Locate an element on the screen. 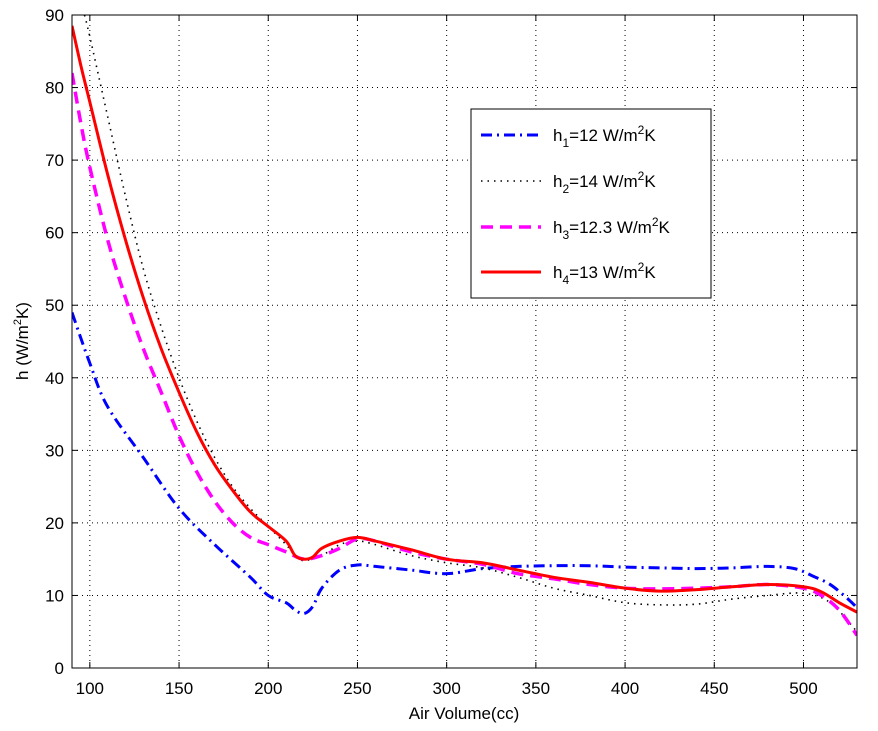 The image size is (878, 731). y-axis-label: h (W/m2K) is located at coordinates (22, 341).